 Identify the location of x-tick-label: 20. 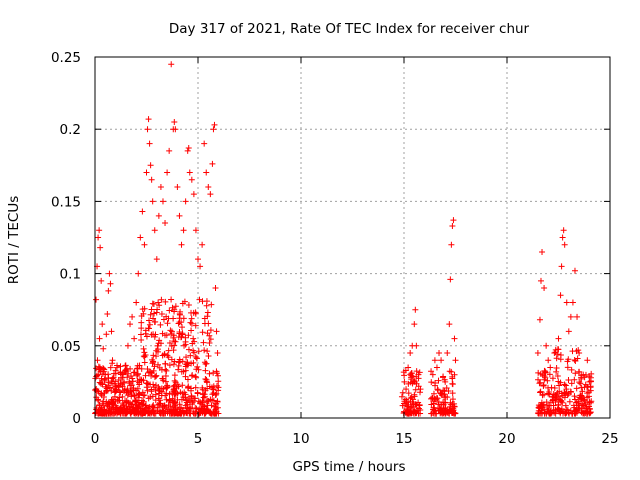
(506, 439).